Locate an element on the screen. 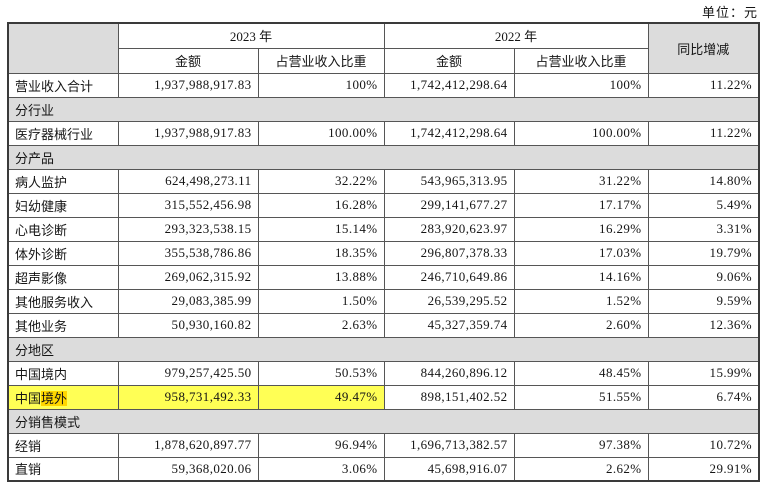 This screenshot has height=482, width=763. section-label: 分地区 is located at coordinates (383, 349).